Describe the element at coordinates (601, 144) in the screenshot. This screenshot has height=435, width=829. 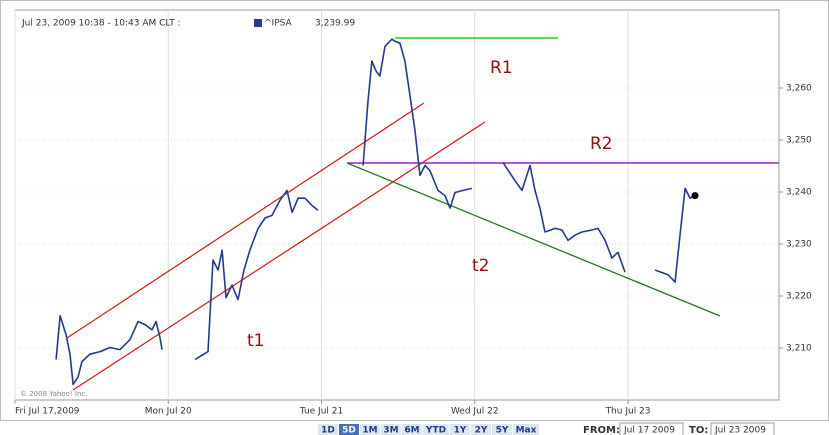
I see `annotation: R2` at that location.